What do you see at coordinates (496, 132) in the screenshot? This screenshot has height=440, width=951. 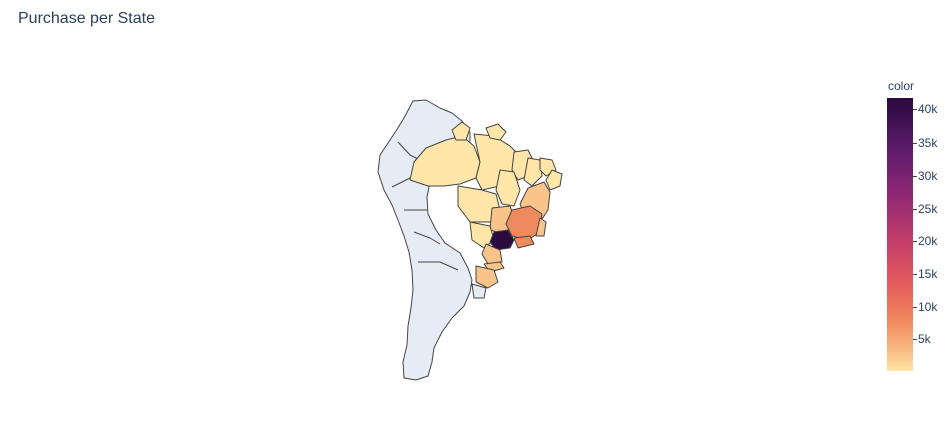 I see `state-amapa` at bounding box center [496, 132].